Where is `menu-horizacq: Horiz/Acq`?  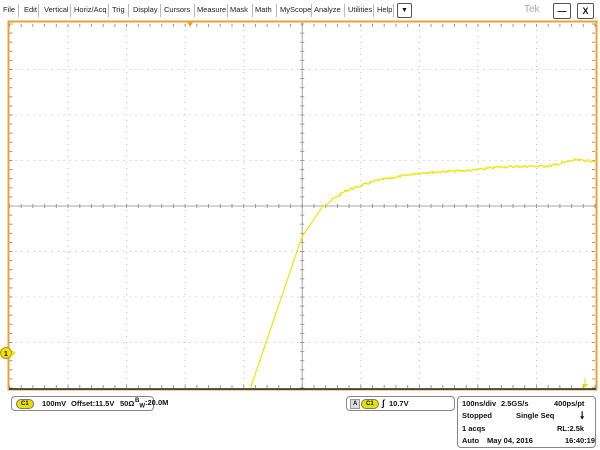
menu-horizacq: Horiz/Acq is located at coordinates (90, 9).